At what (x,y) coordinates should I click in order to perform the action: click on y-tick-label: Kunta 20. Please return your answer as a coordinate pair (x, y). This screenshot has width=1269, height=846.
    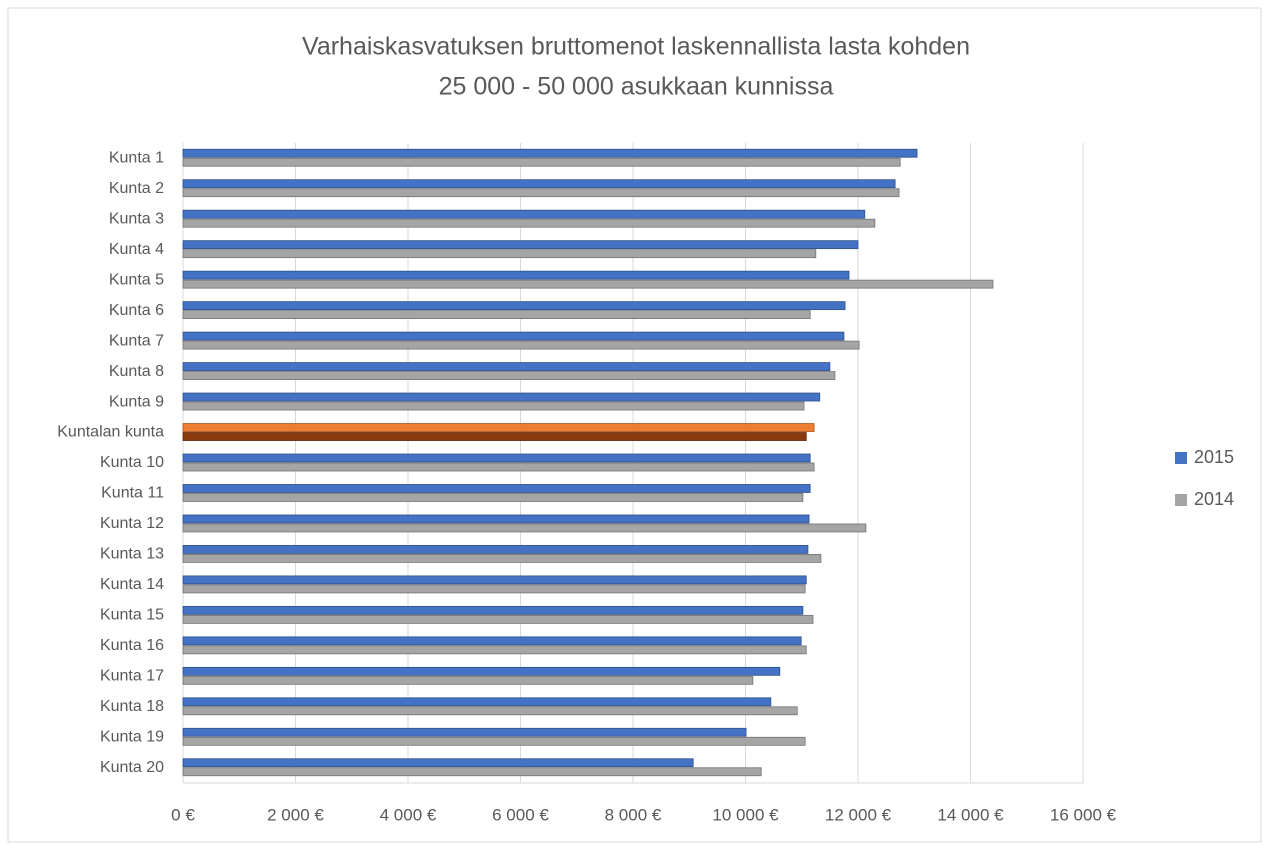
    Looking at the image, I should click on (132, 767).